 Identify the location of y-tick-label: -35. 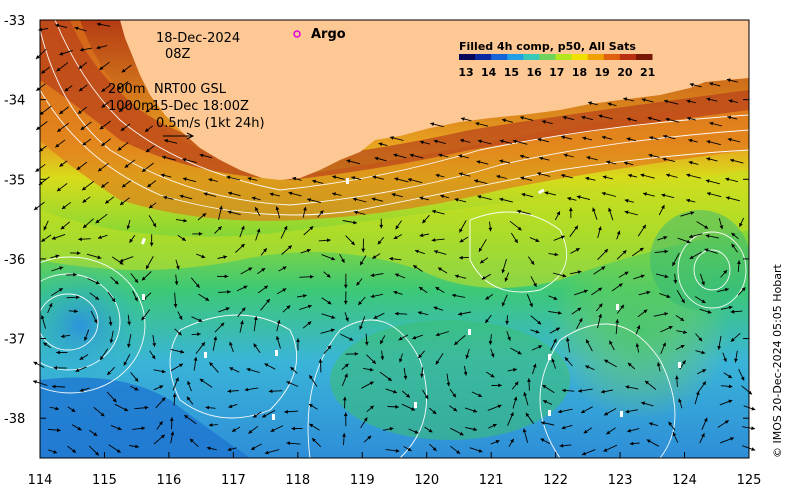
(14, 180).